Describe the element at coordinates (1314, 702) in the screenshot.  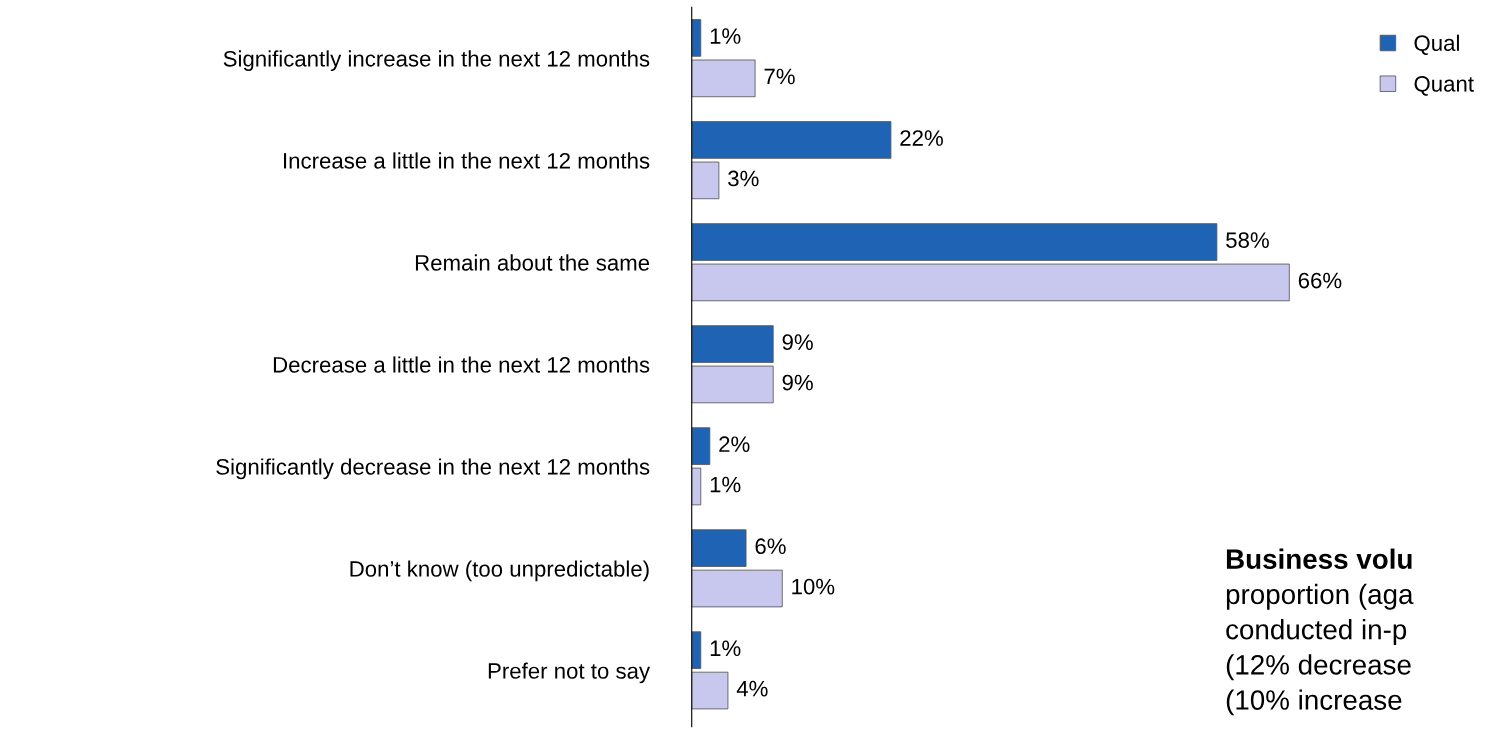
I see `annotation: (10% increase` at that location.